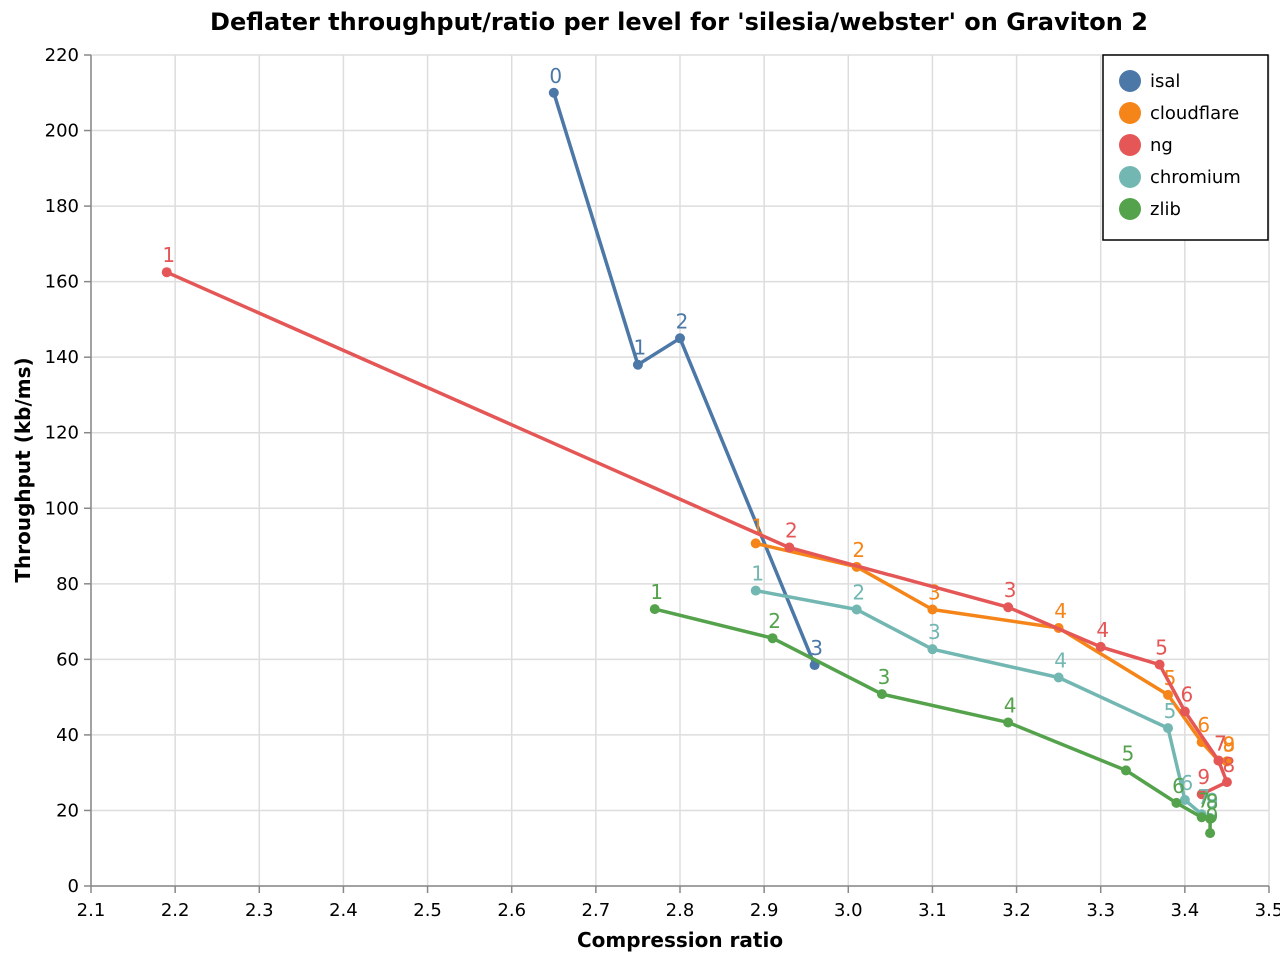  I want to click on point-label-cloudflare: 5, so click(1170, 678).